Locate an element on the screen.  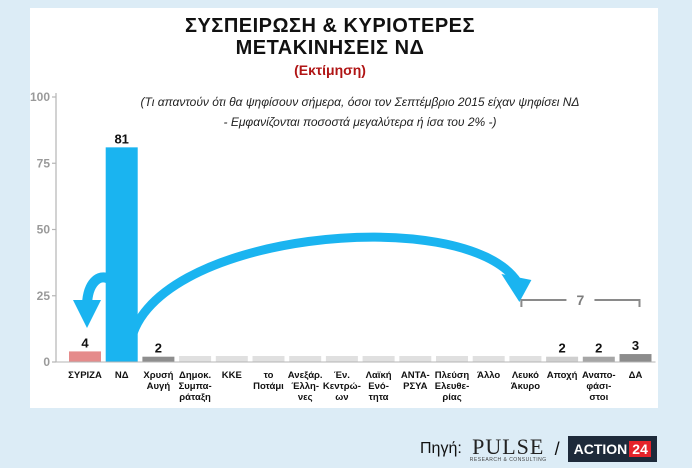
x-tick-label: Δημοκ. Συμπα-ράταξη is located at coordinates (195, 386).